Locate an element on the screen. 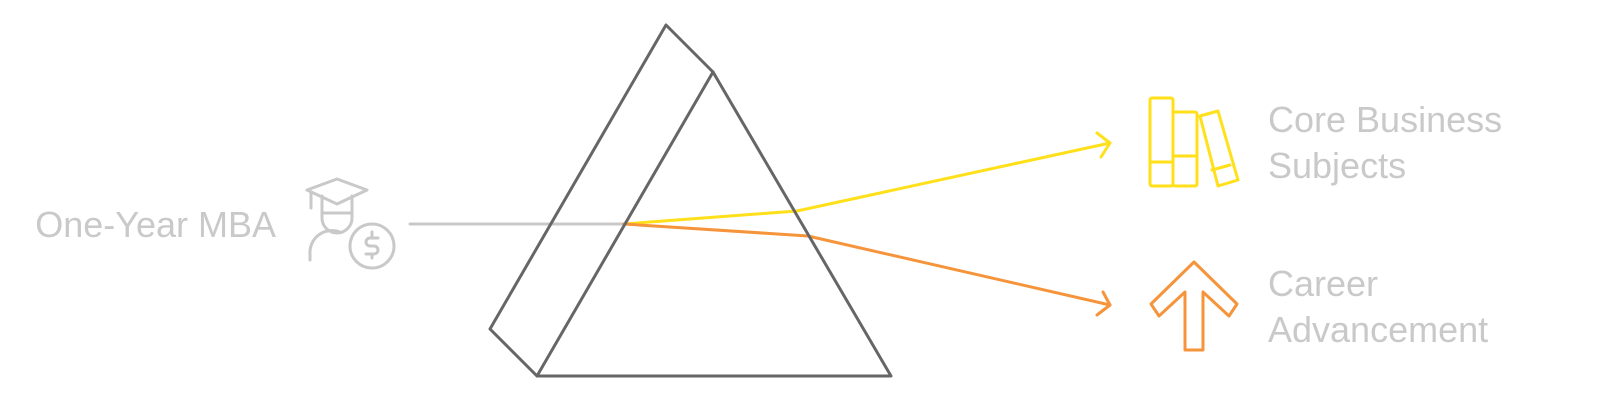 This screenshot has width=1600, height=410. output-label: Career is located at coordinates (1323, 283).